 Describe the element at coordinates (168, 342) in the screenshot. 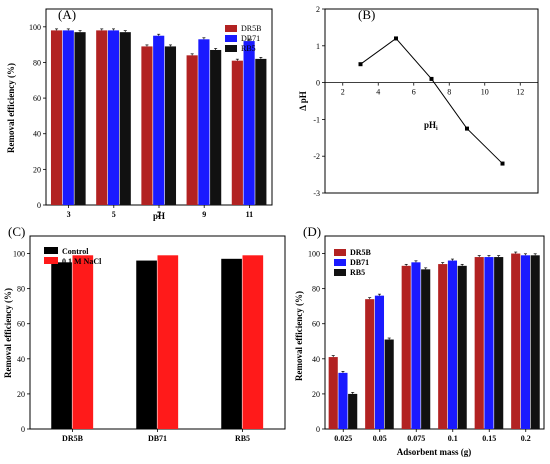

I see `bar-0-1-m-nacl-DB71` at that location.